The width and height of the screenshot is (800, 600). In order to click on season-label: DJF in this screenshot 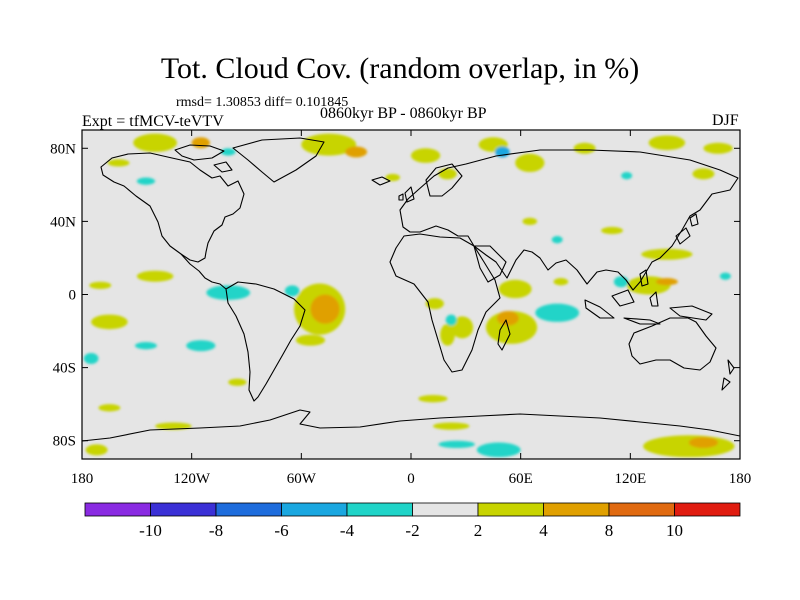, I will do `click(725, 120)`.